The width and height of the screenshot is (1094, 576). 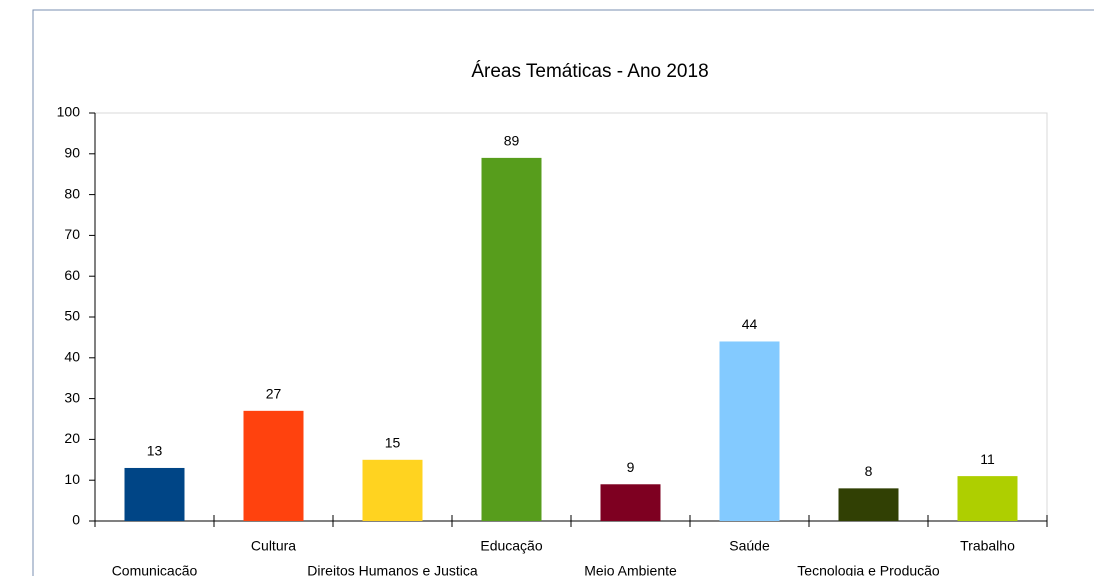 I want to click on x-tick-label: Saúde, so click(x=749, y=546).